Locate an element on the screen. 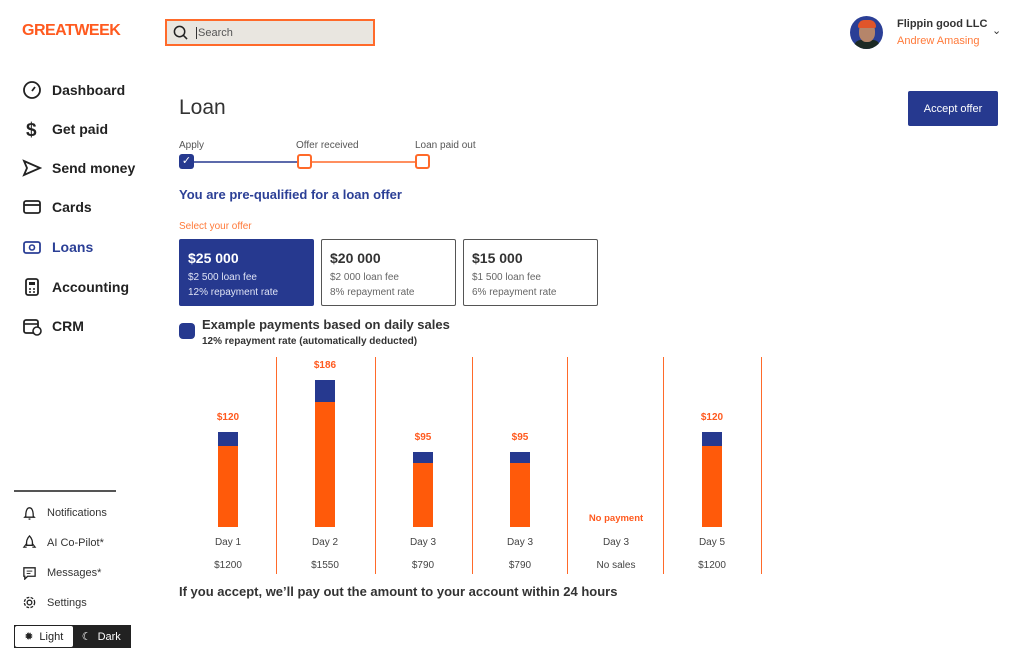 The image size is (1024, 665). theme-light-label: Light is located at coordinates (51, 636).